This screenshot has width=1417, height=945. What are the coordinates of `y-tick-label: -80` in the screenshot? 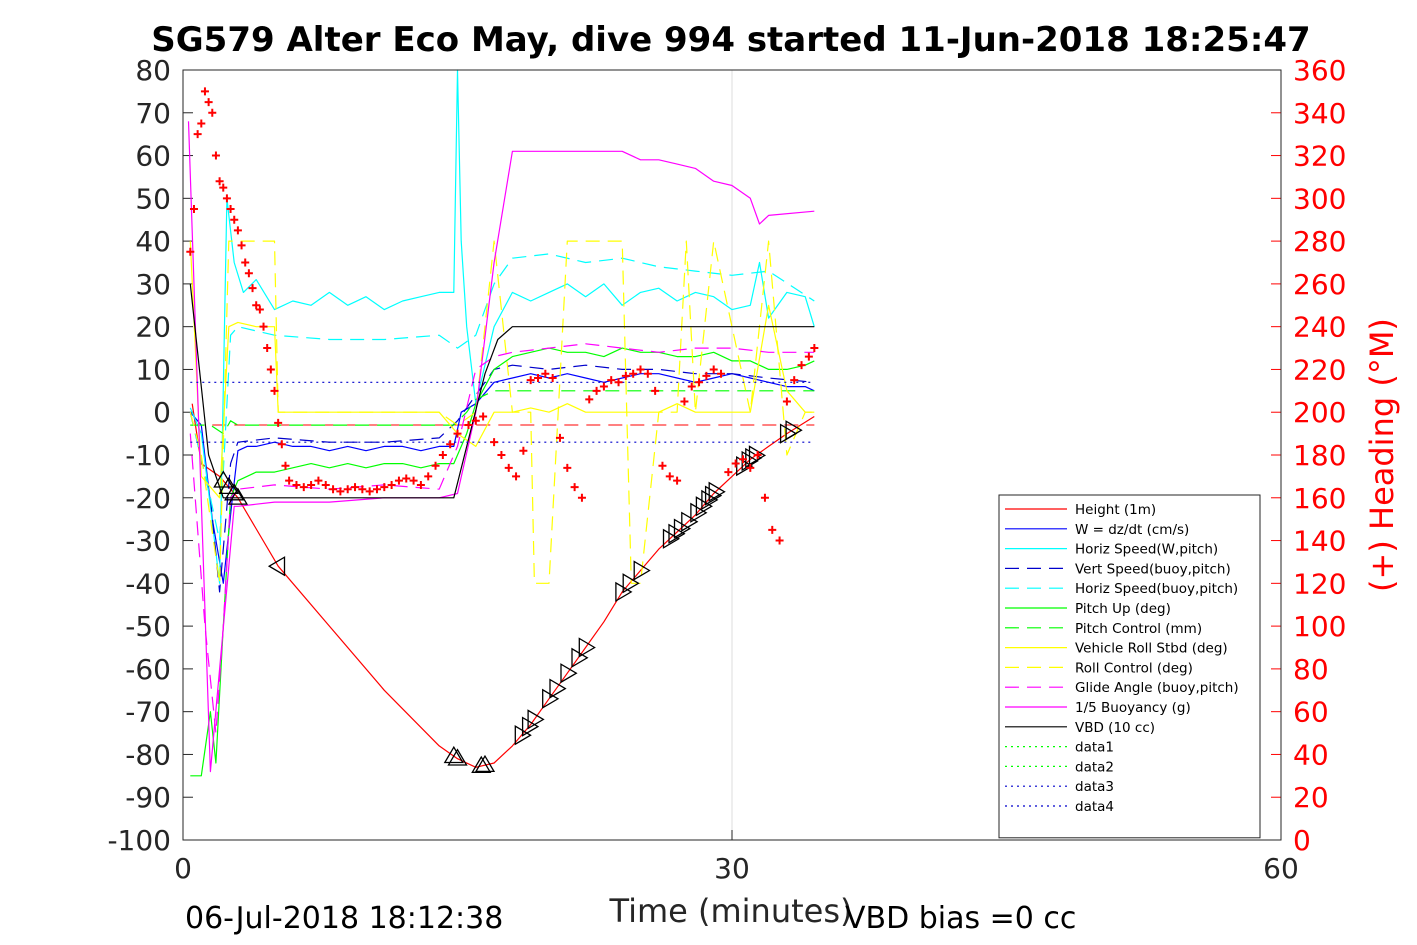 It's located at (148, 754).